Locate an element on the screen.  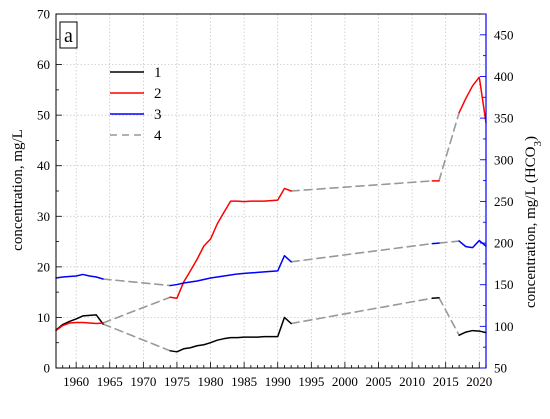
y-right-tick-label: 100 is located at coordinates (504, 326).